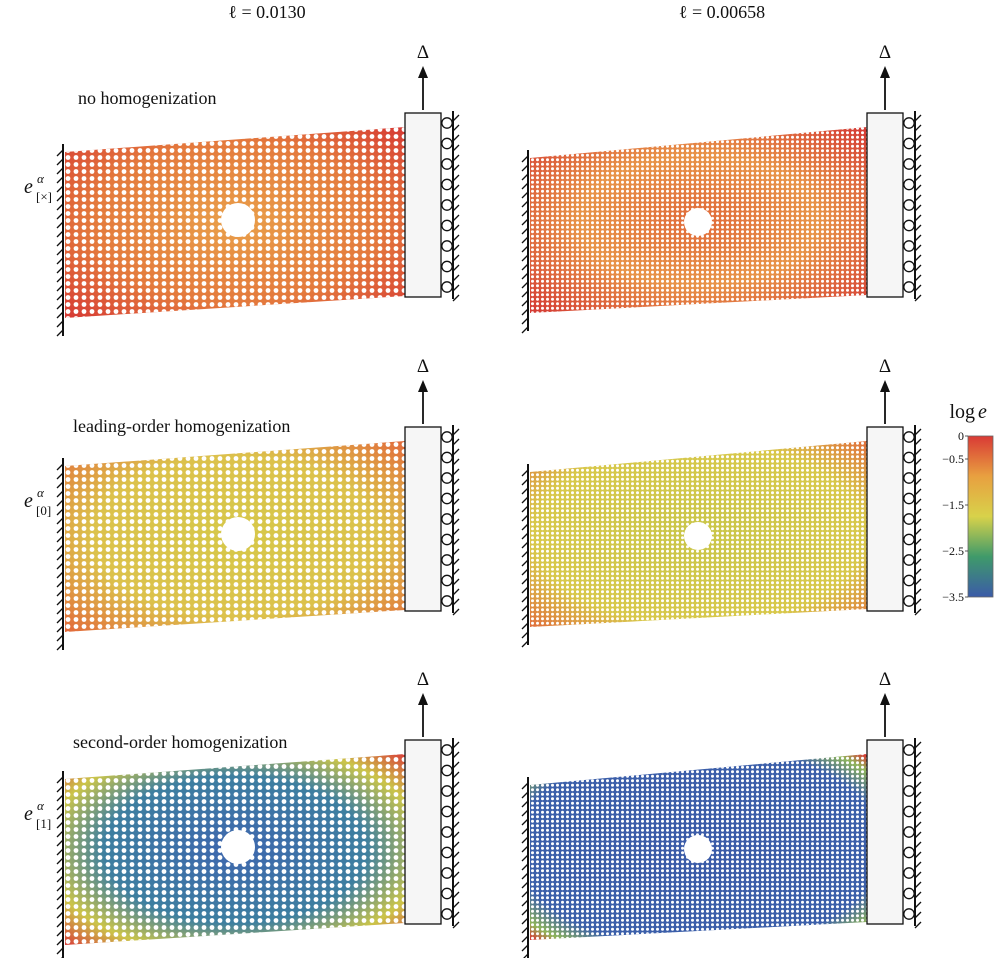  I want to click on row-label-subscript: [×], so click(44, 196).